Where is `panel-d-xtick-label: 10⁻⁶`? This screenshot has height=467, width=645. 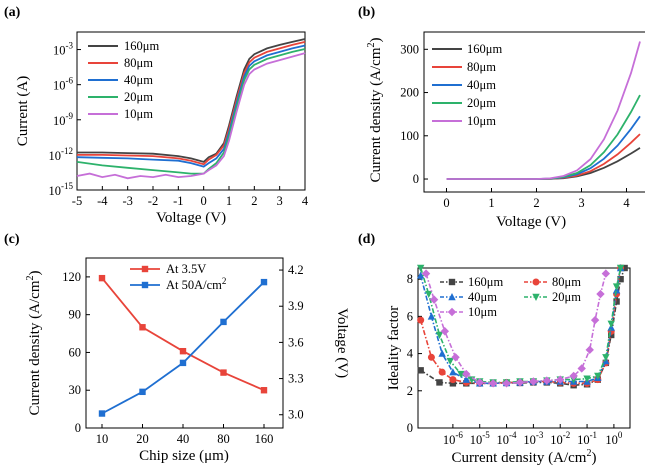 panel-d-xtick-label: 10⁻⁶ is located at coordinates (453, 438).